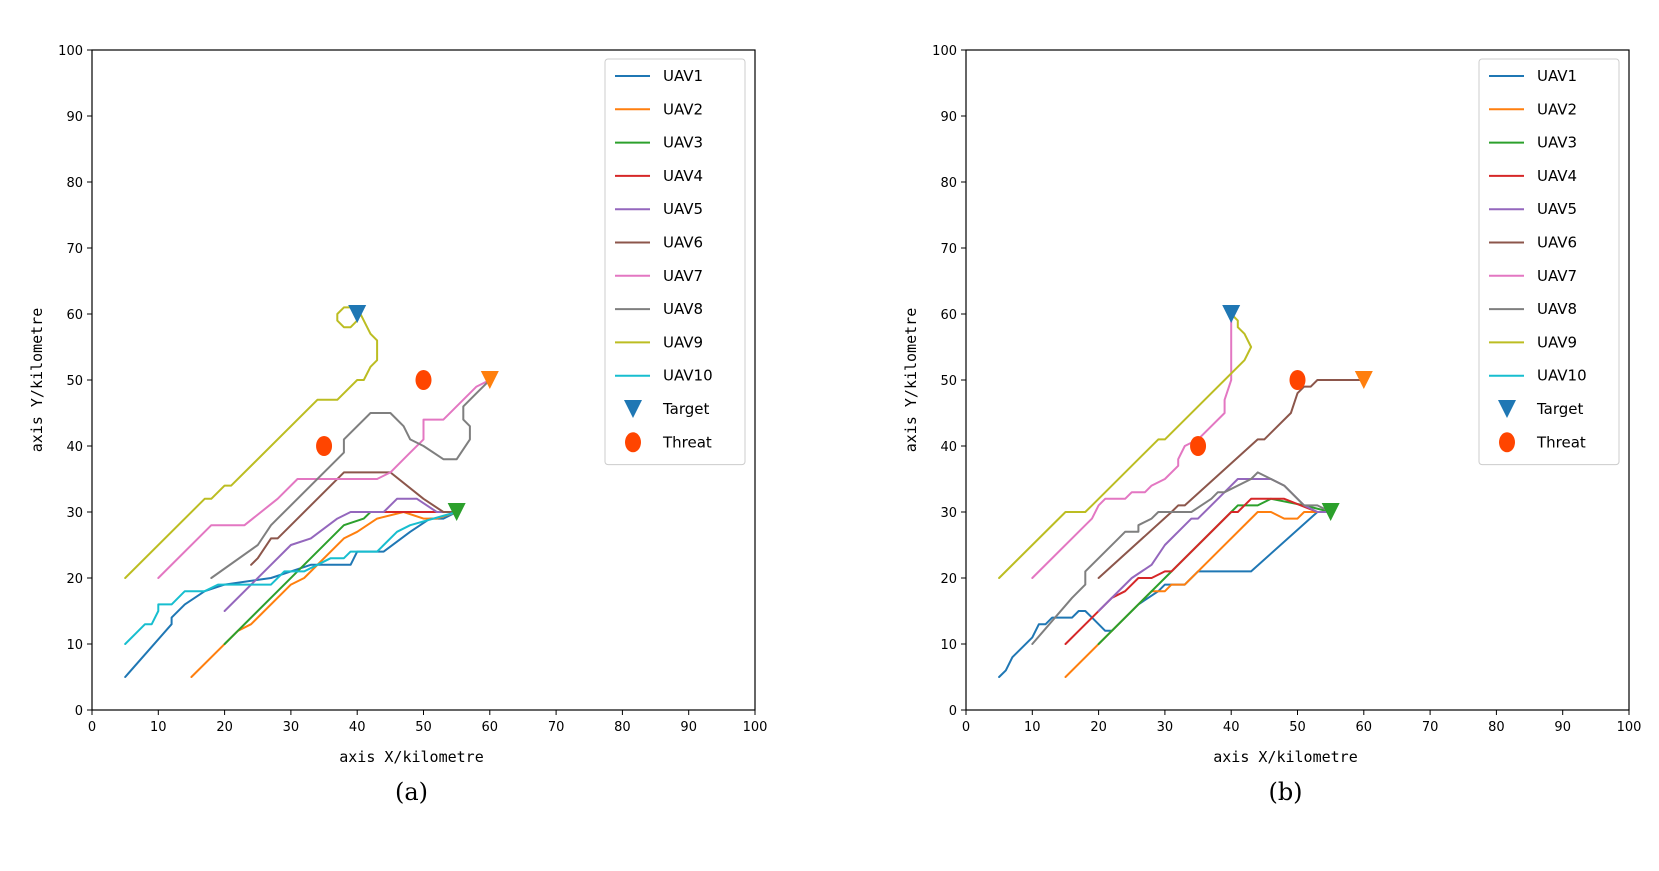  Describe the element at coordinates (411, 792) in the screenshot. I see `panel-label: (a)` at that location.